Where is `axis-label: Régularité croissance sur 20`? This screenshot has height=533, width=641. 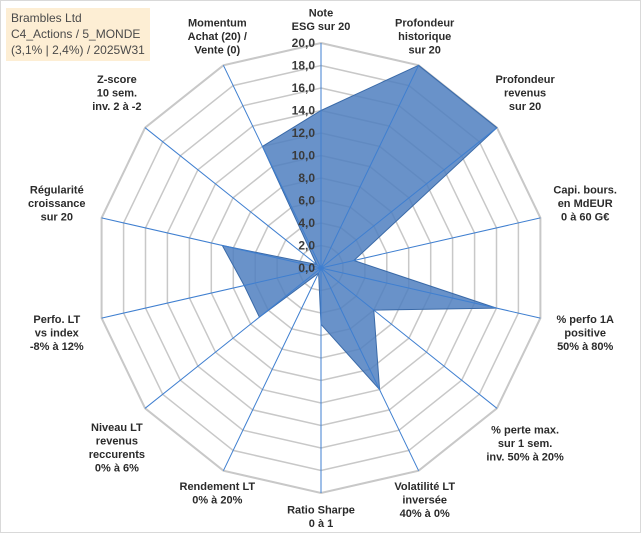
axis-label: Régularité croissance sur 20 is located at coordinates (56, 203).